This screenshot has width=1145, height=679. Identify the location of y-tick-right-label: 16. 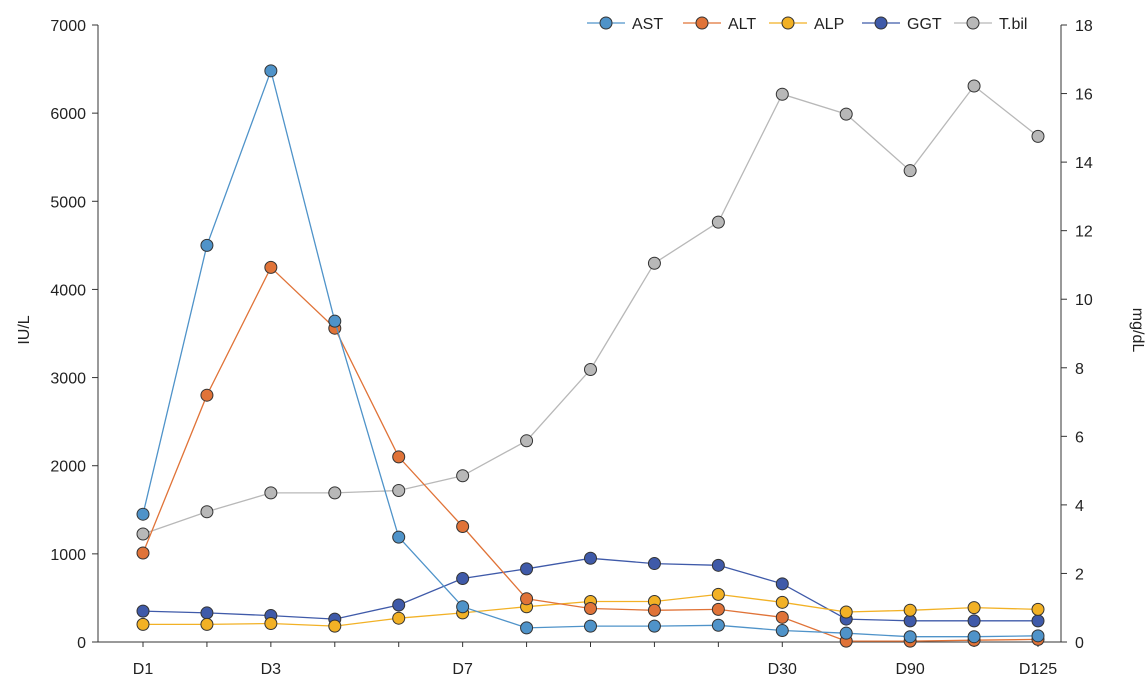
(1084, 95).